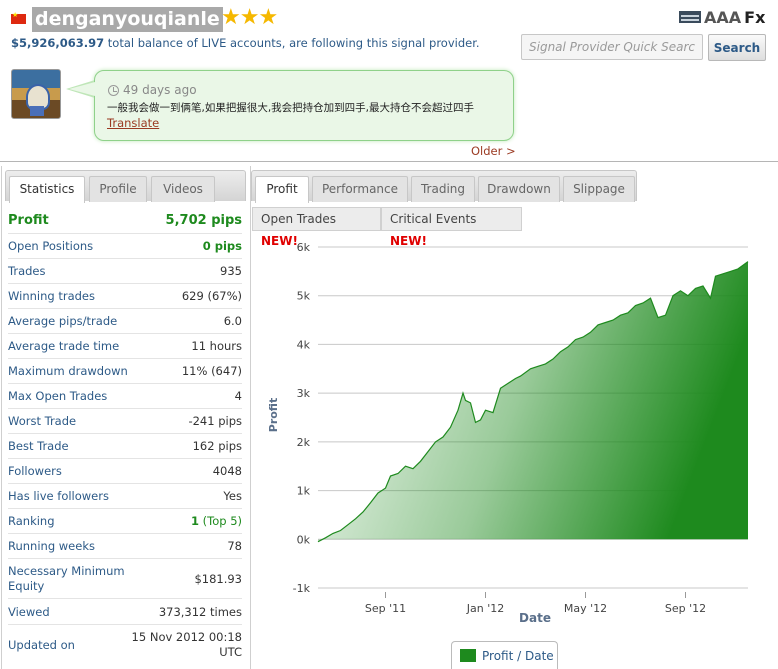  What do you see at coordinates (304, 344) in the screenshot?
I see `y-tick-label: 4k` at bounding box center [304, 344].